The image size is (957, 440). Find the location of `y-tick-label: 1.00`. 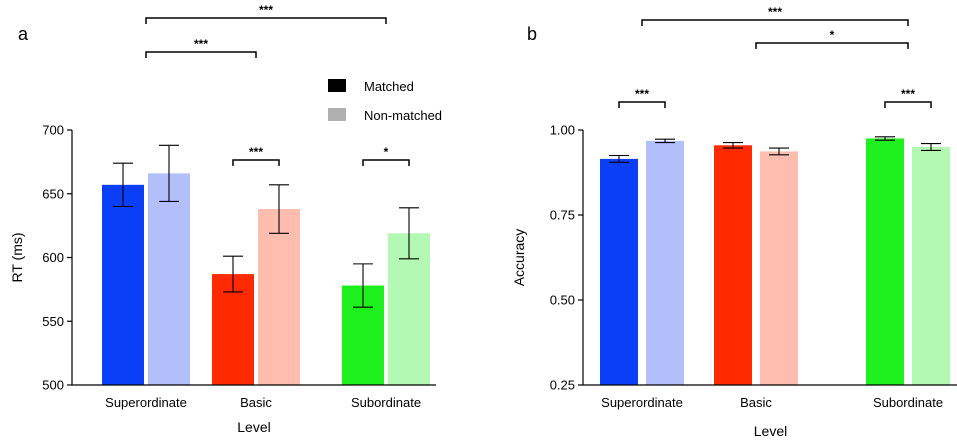

y-tick-label: 1.00 is located at coordinates (562, 130).